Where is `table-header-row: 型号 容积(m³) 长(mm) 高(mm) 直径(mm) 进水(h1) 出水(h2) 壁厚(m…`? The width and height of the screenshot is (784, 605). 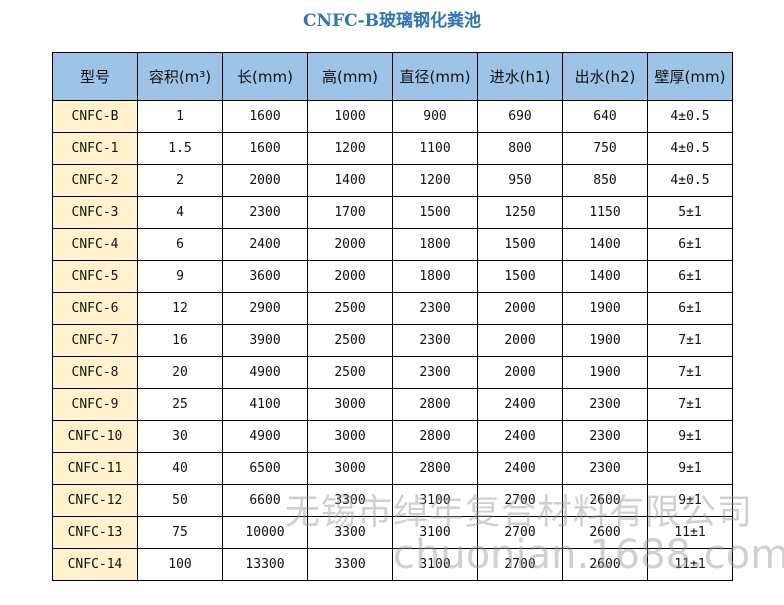 table-header-row: 型号 容积(m³) 长(mm) 高(mm) 直径(mm) 进水(h1) 出水(h2) 壁厚(m… is located at coordinates (392, 76).